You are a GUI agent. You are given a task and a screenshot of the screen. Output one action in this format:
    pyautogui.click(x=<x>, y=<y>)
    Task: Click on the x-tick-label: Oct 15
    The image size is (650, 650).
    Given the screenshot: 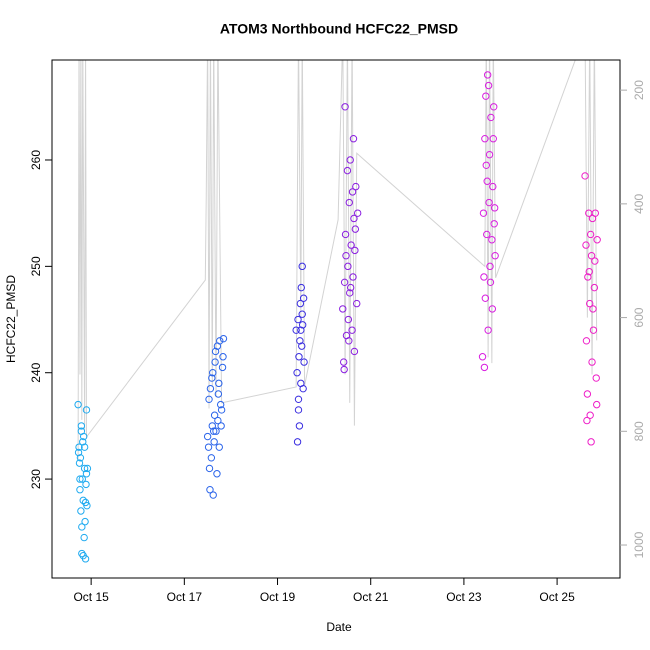 What is the action you would take?
    pyautogui.click(x=91, y=597)
    